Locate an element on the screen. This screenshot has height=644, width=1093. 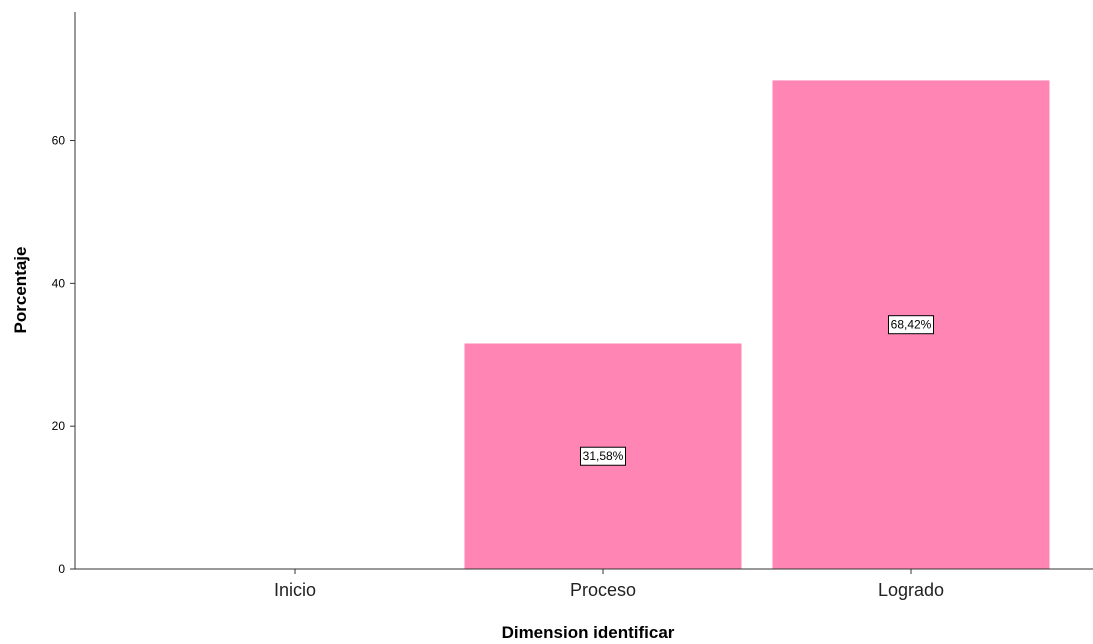
x-tick-label-inicio: Inicio is located at coordinates (295, 590).